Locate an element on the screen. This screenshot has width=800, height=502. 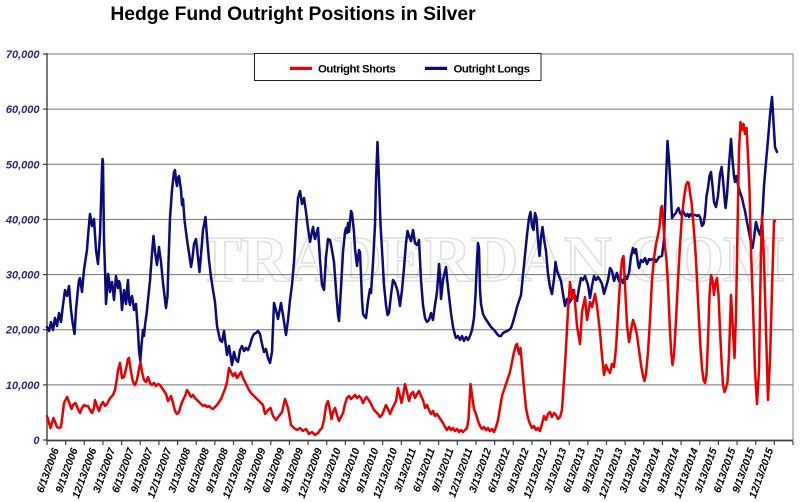
svg-text: 70,000 is located at coordinates (23, 55).